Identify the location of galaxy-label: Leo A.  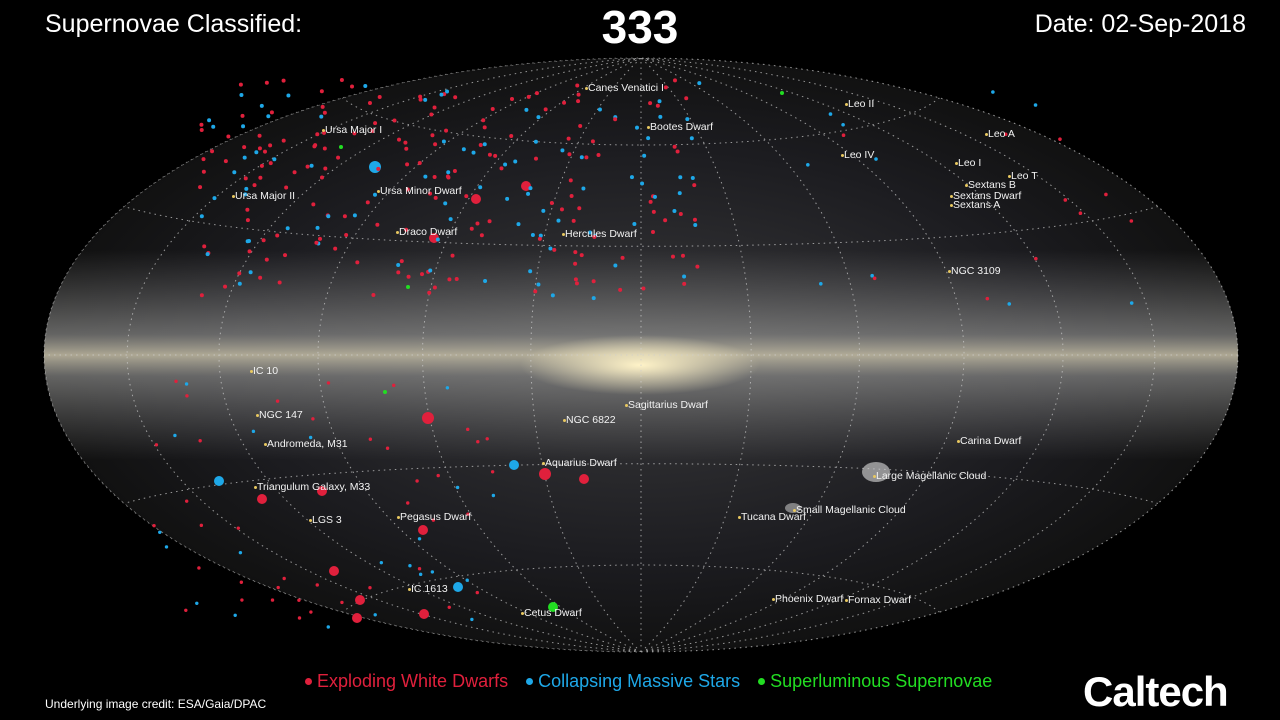
(1000, 134).